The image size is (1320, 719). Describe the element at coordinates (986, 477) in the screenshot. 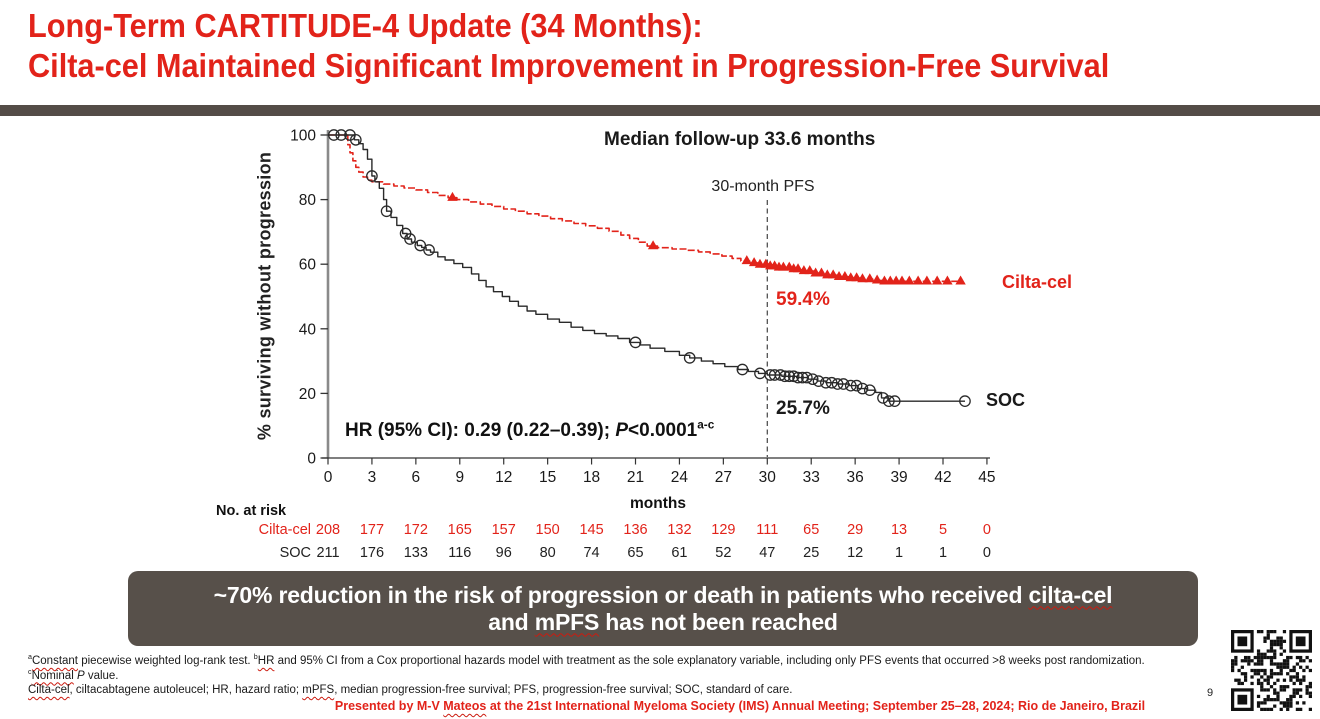

I see `x-tick-label: 45` at that location.